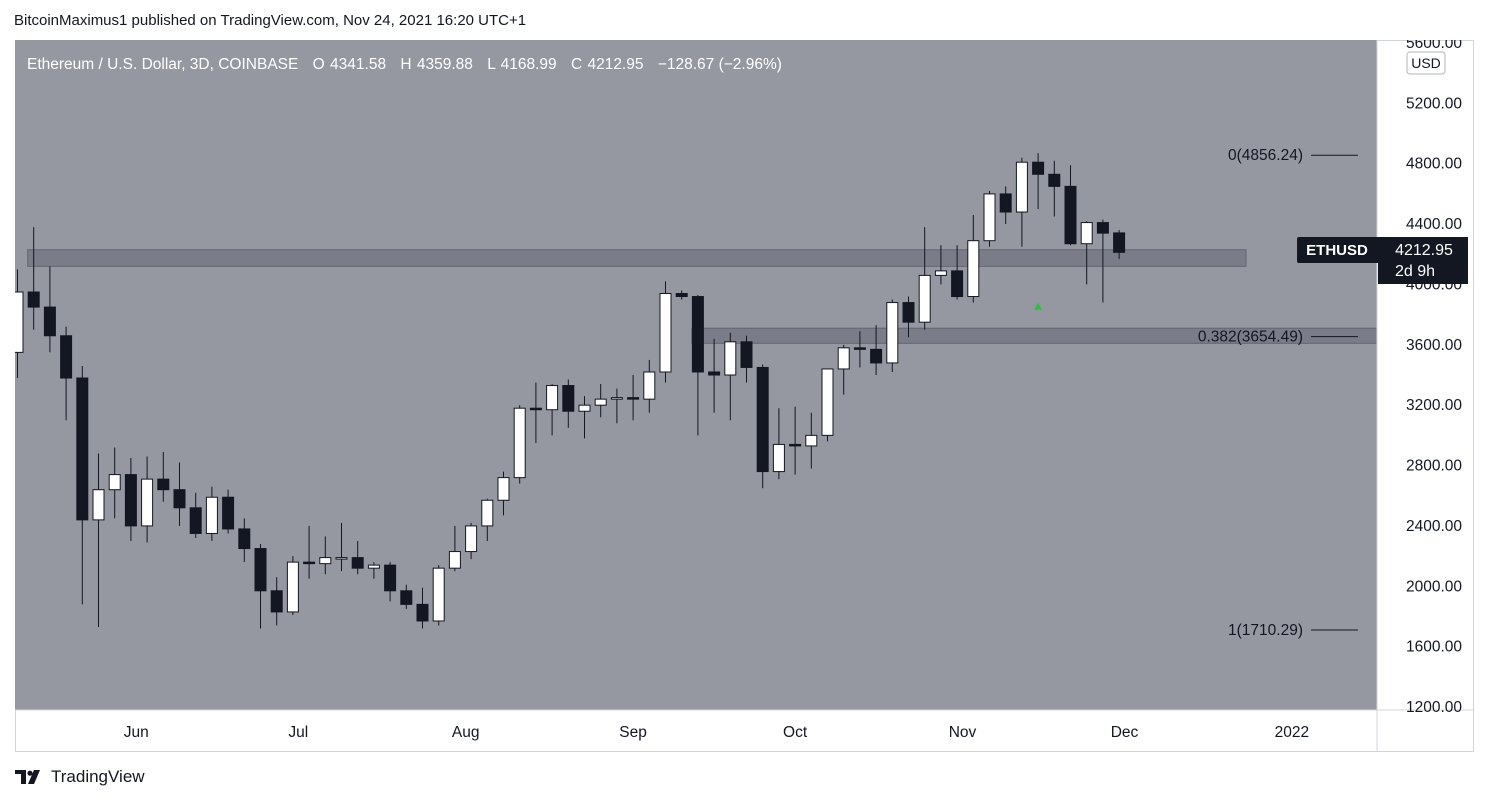  I want to click on symbol-tag-box, so click(1338, 250).